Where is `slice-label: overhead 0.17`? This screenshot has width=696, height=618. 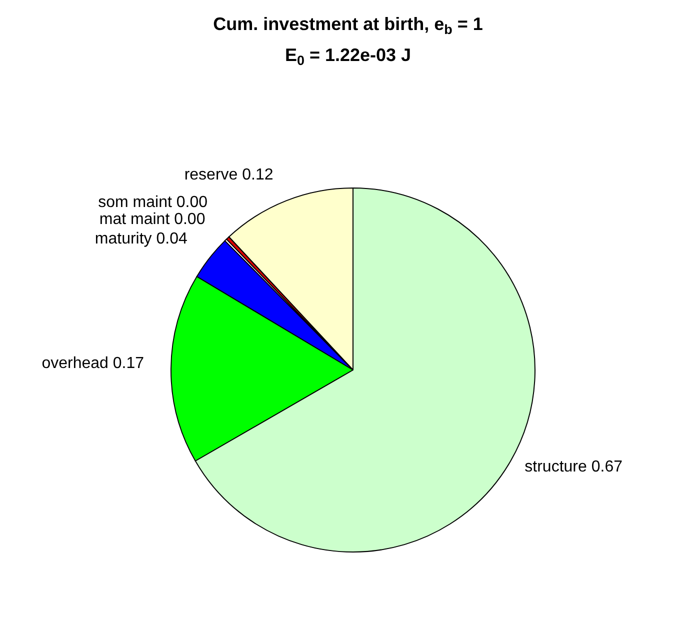 slice-label: overhead 0.17 is located at coordinates (93, 363).